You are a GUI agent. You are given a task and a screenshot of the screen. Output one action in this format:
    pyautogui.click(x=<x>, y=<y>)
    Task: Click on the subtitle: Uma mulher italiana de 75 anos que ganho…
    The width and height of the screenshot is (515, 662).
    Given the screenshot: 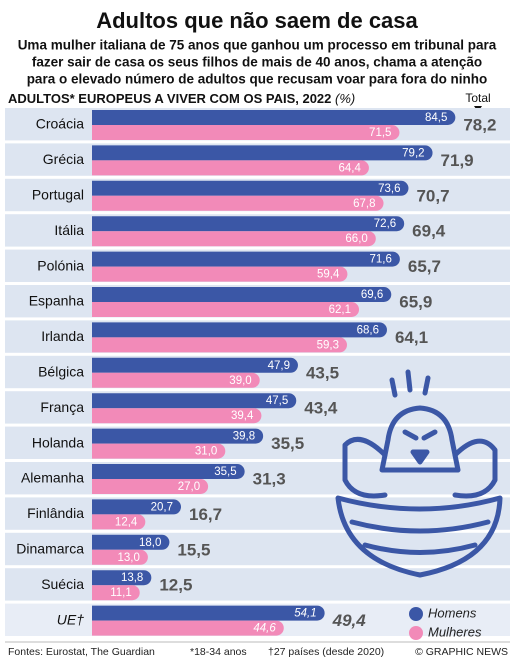 What is the action you would take?
    pyautogui.click(x=257, y=45)
    